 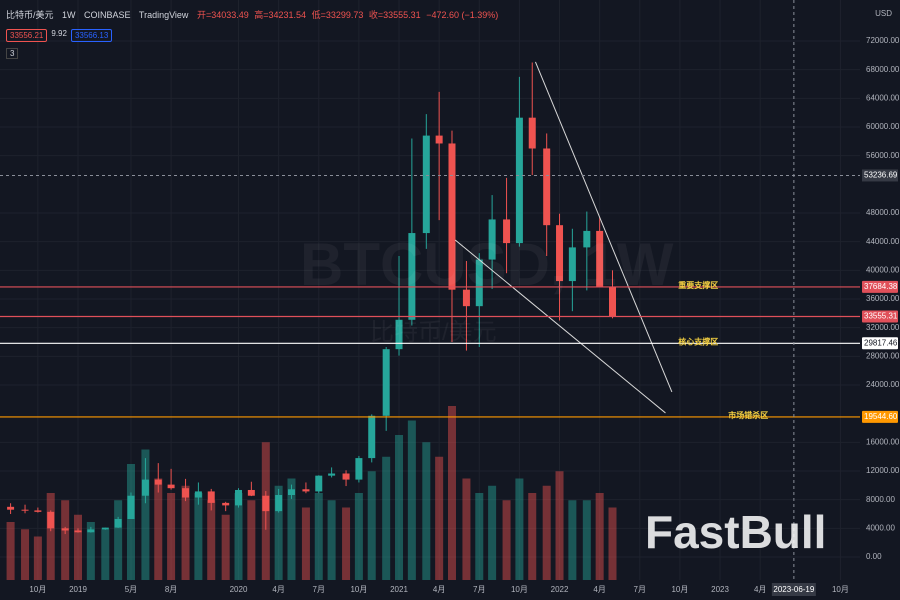 I want to click on sell-button: 33556.21, so click(x=27, y=35).